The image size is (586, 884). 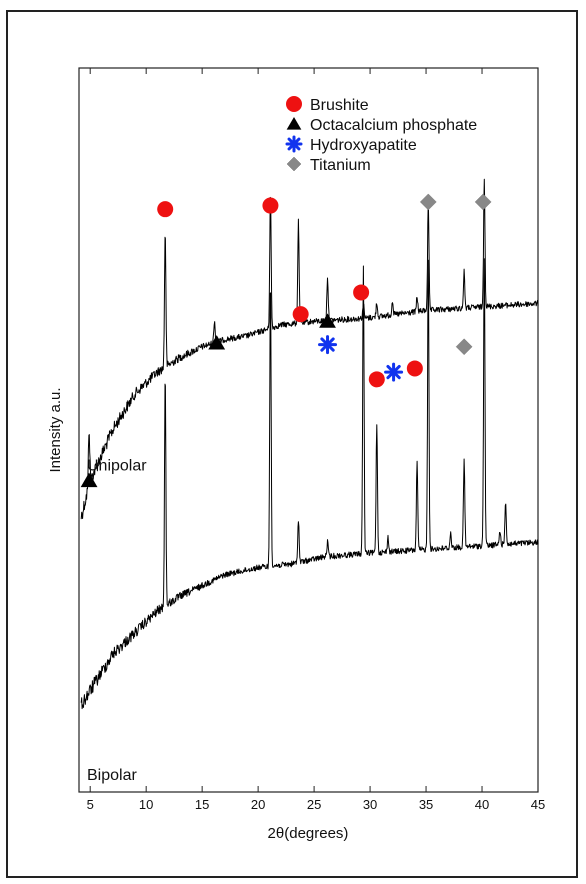 What do you see at coordinates (538, 804) in the screenshot?
I see `x-tick-label: 45` at bounding box center [538, 804].